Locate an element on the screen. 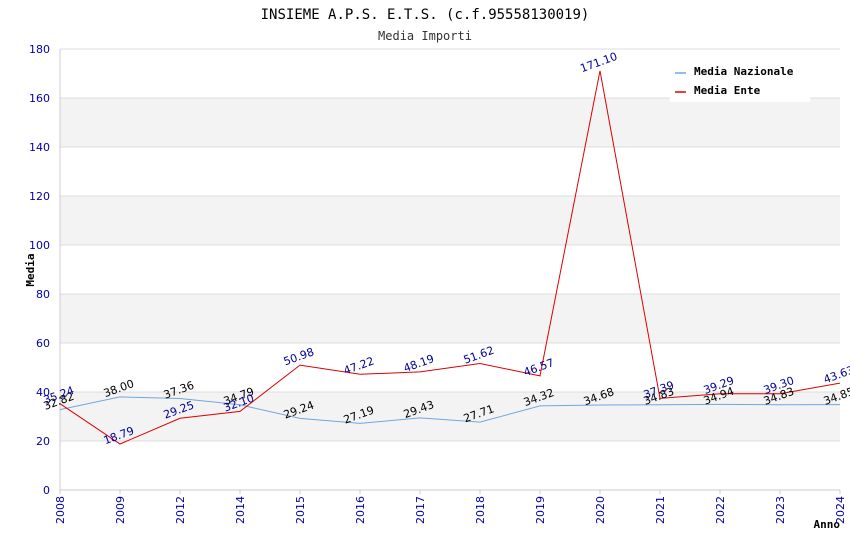 The height and width of the screenshot is (550, 850). x-tick-label: 2009 is located at coordinates (120, 510).